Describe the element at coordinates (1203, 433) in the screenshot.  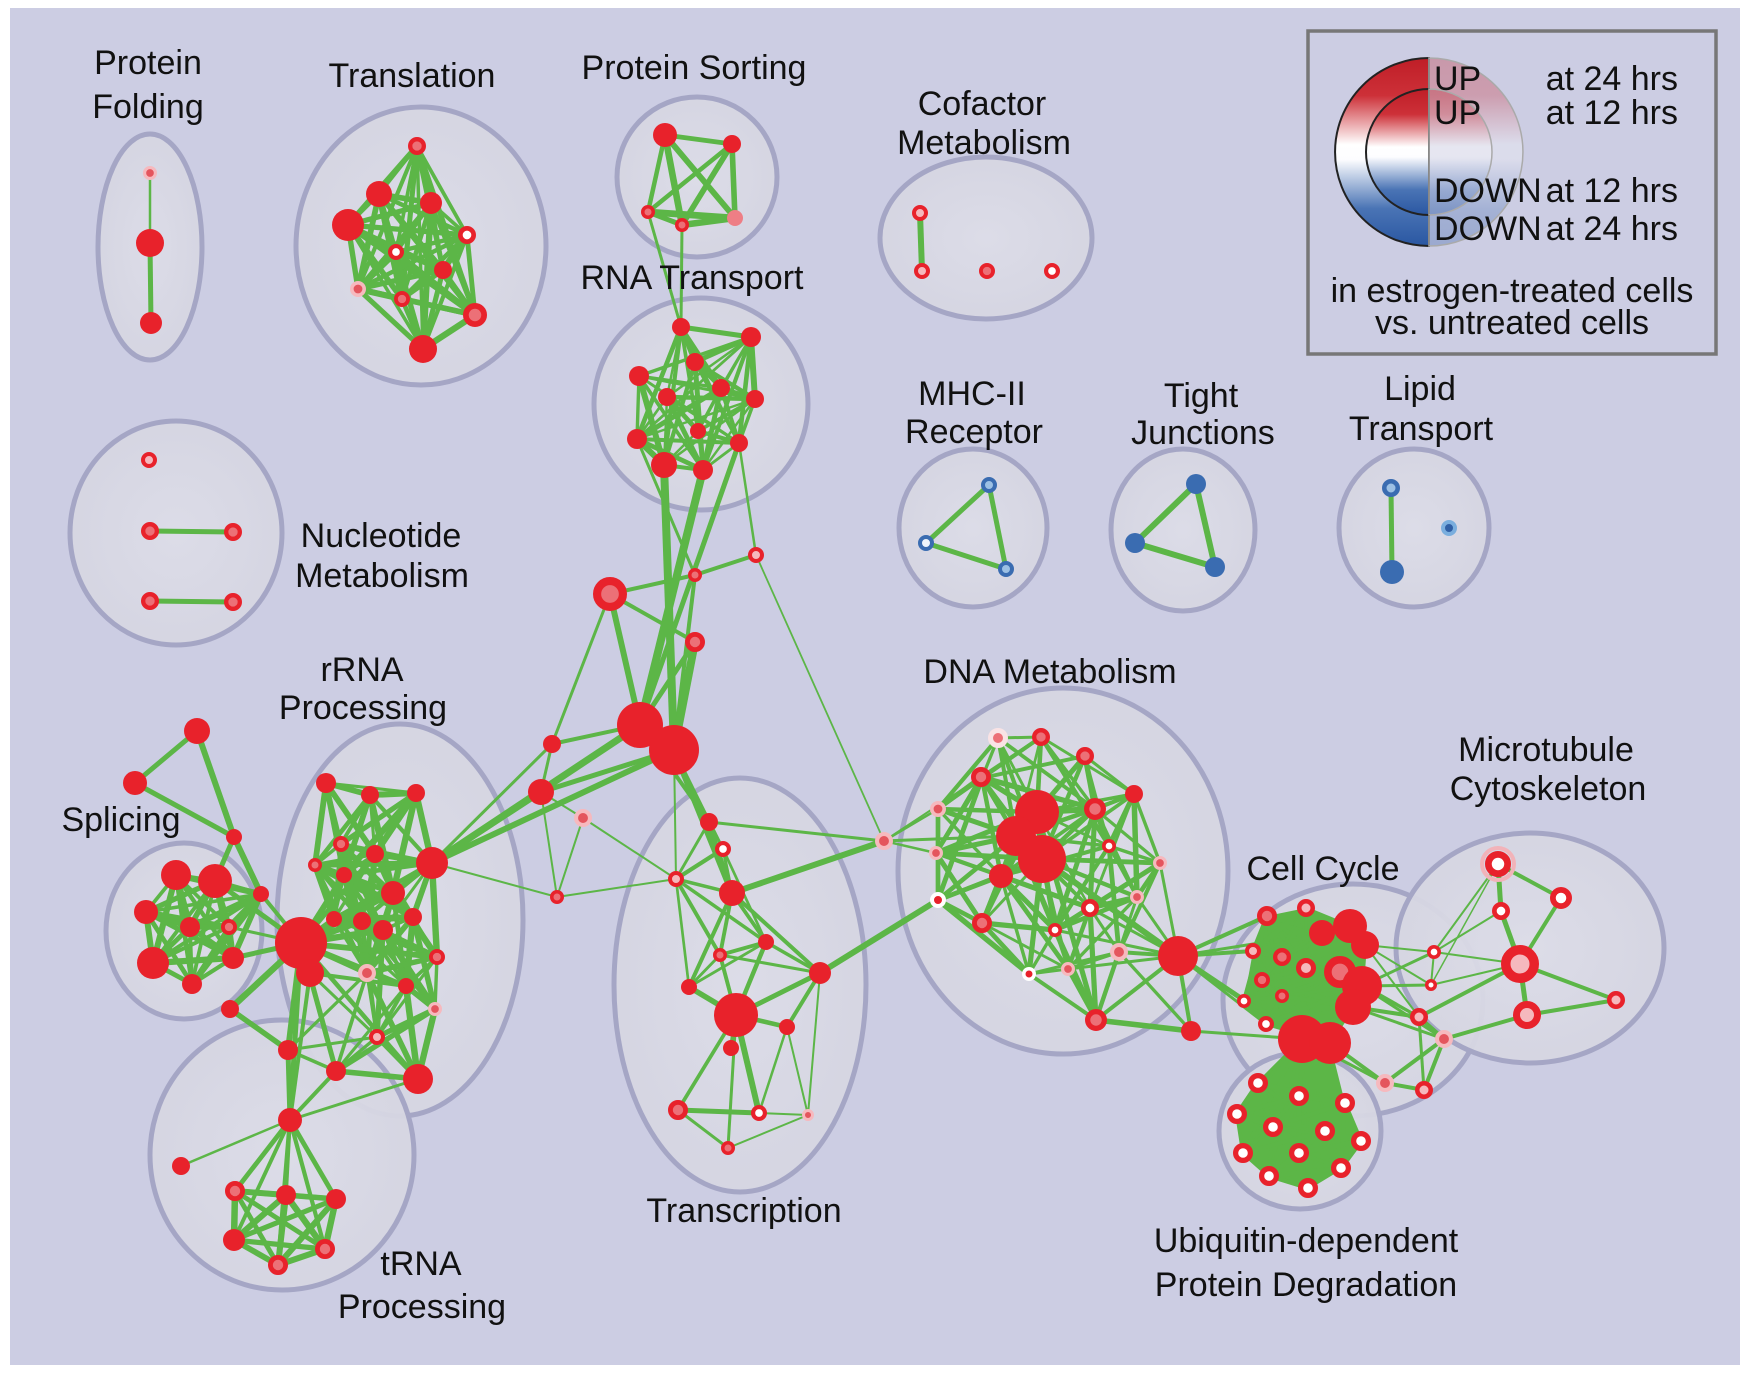
I see `svg-text: Junctions` at that location.